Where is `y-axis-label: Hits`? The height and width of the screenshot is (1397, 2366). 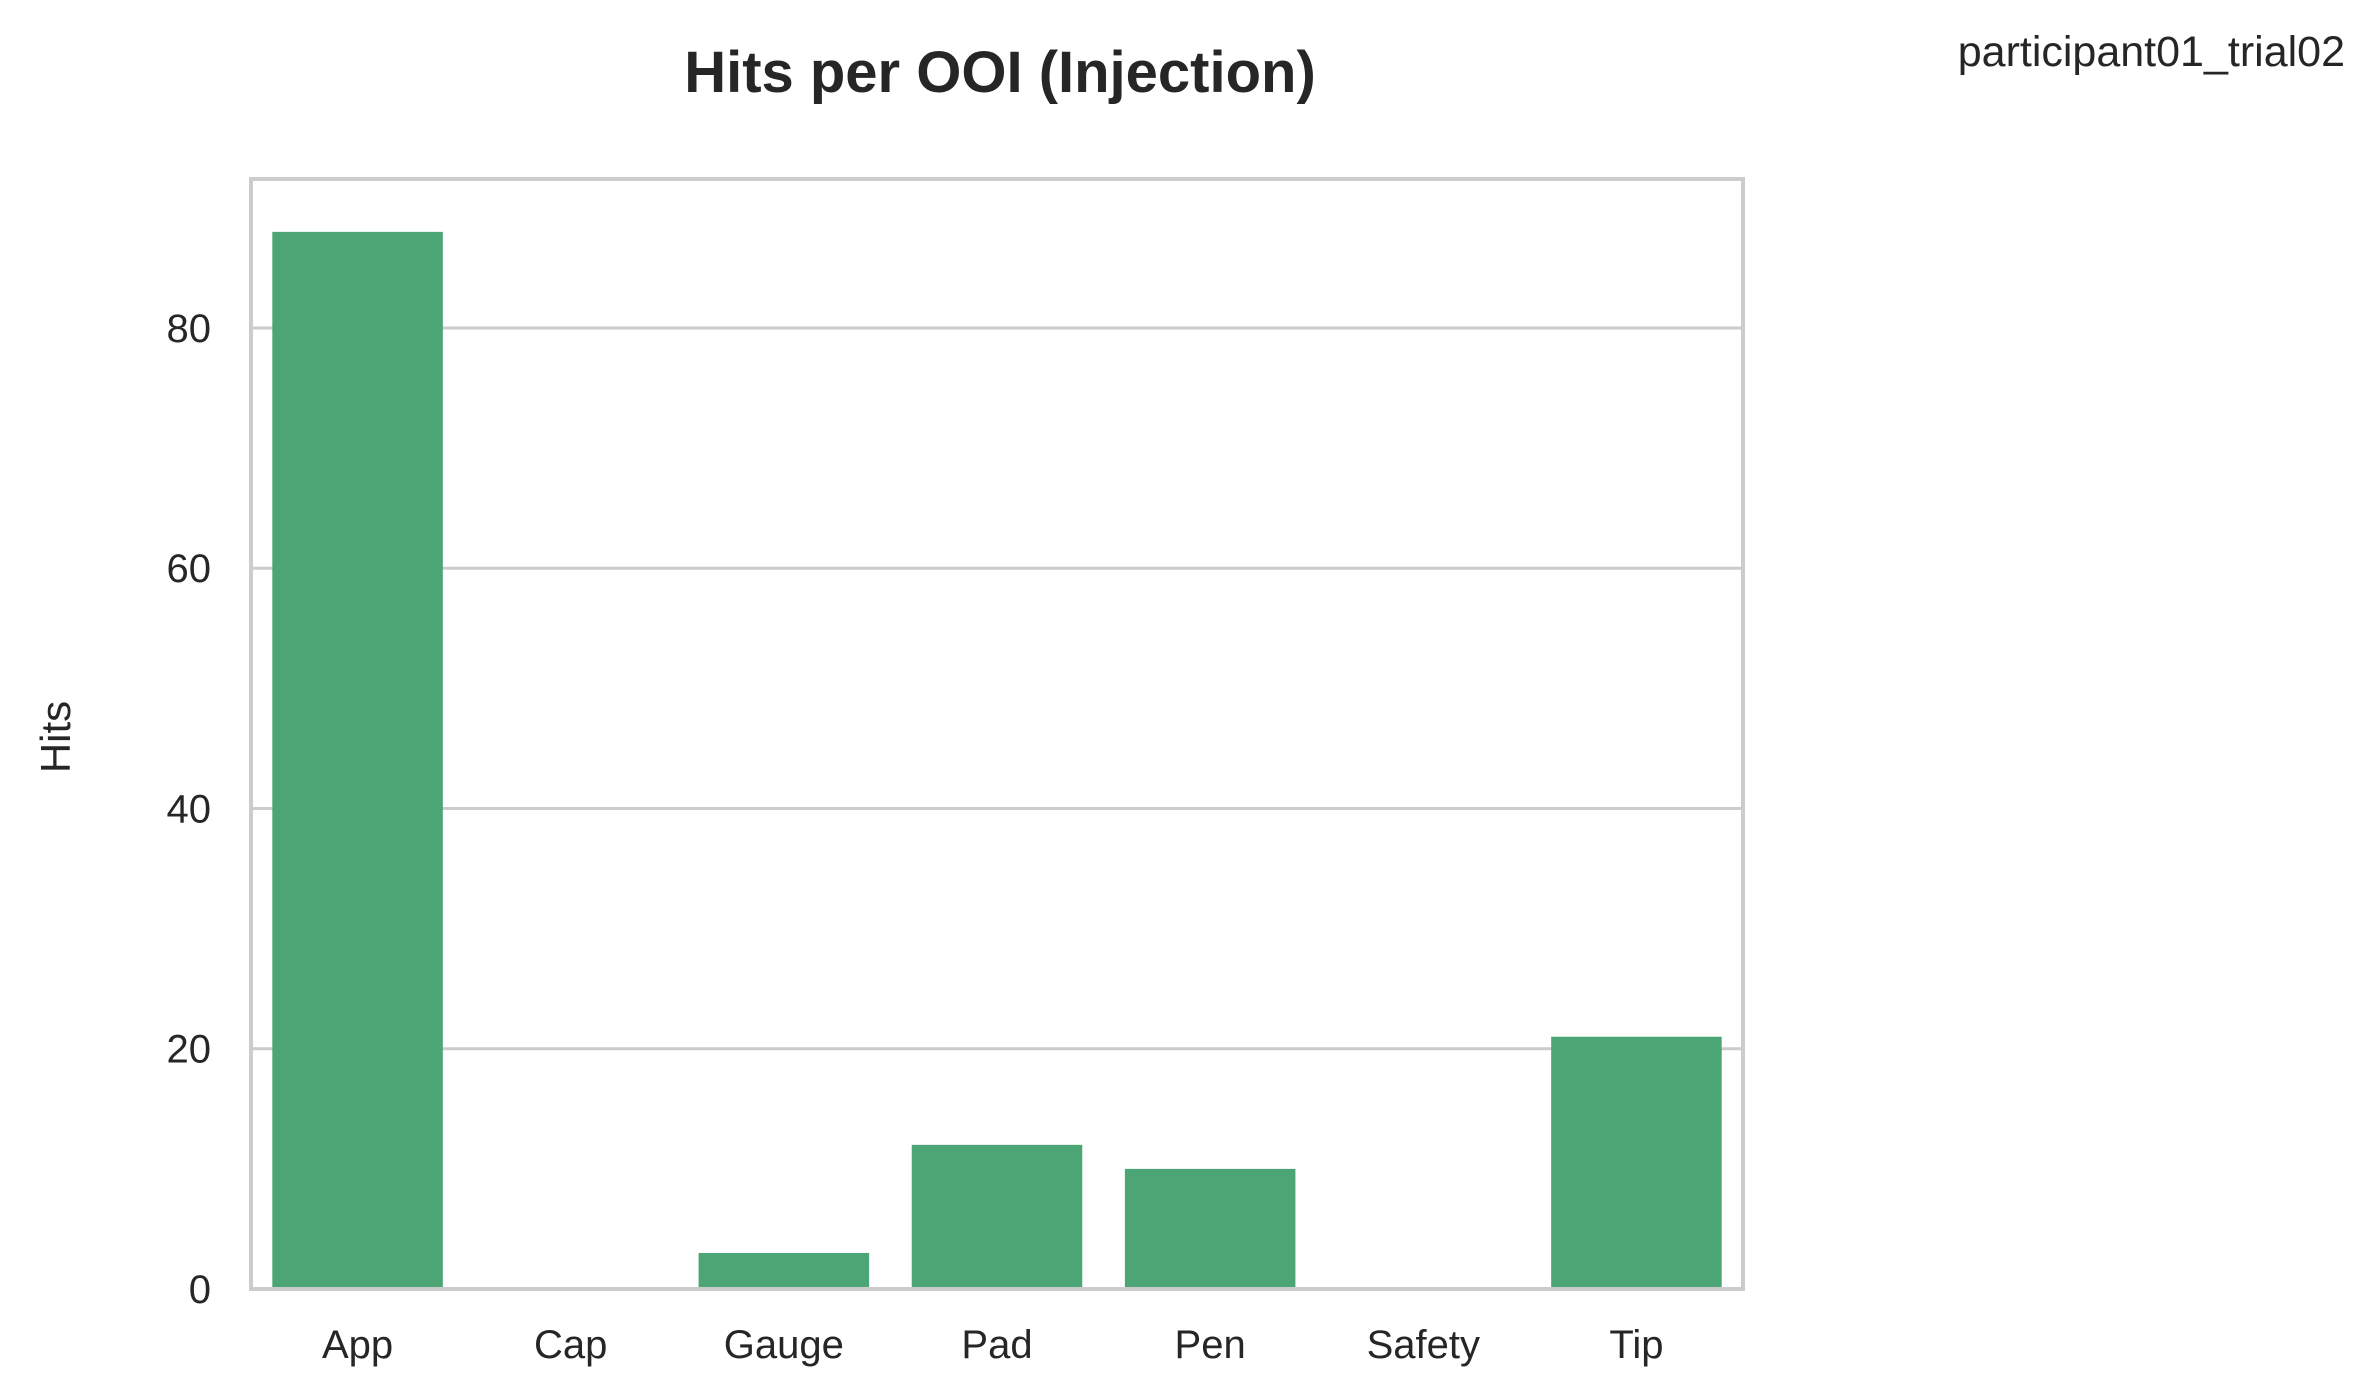 y-axis-label: Hits is located at coordinates (55, 737).